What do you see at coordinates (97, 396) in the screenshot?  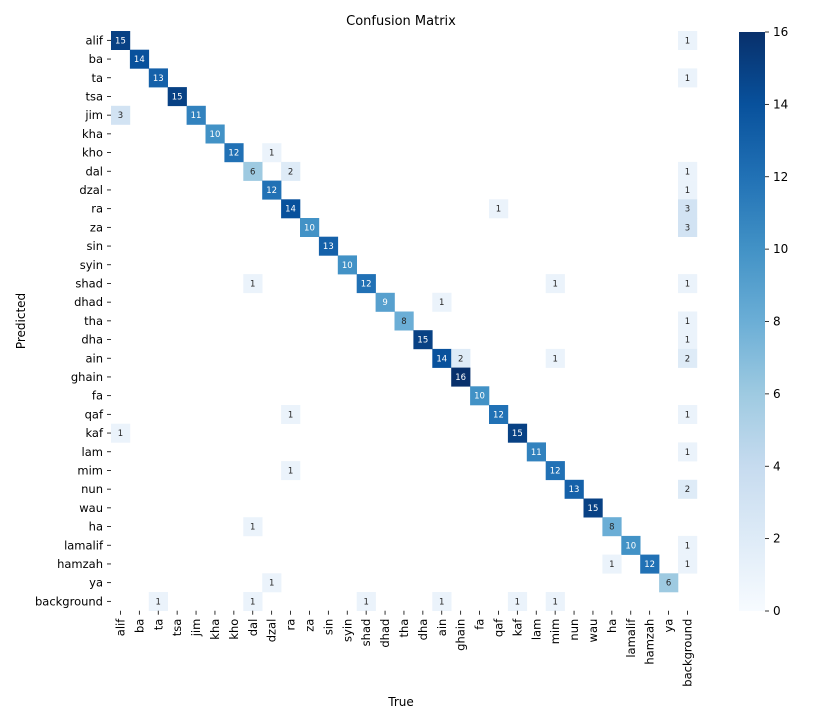 I see `y-tick-label: fa` at bounding box center [97, 396].